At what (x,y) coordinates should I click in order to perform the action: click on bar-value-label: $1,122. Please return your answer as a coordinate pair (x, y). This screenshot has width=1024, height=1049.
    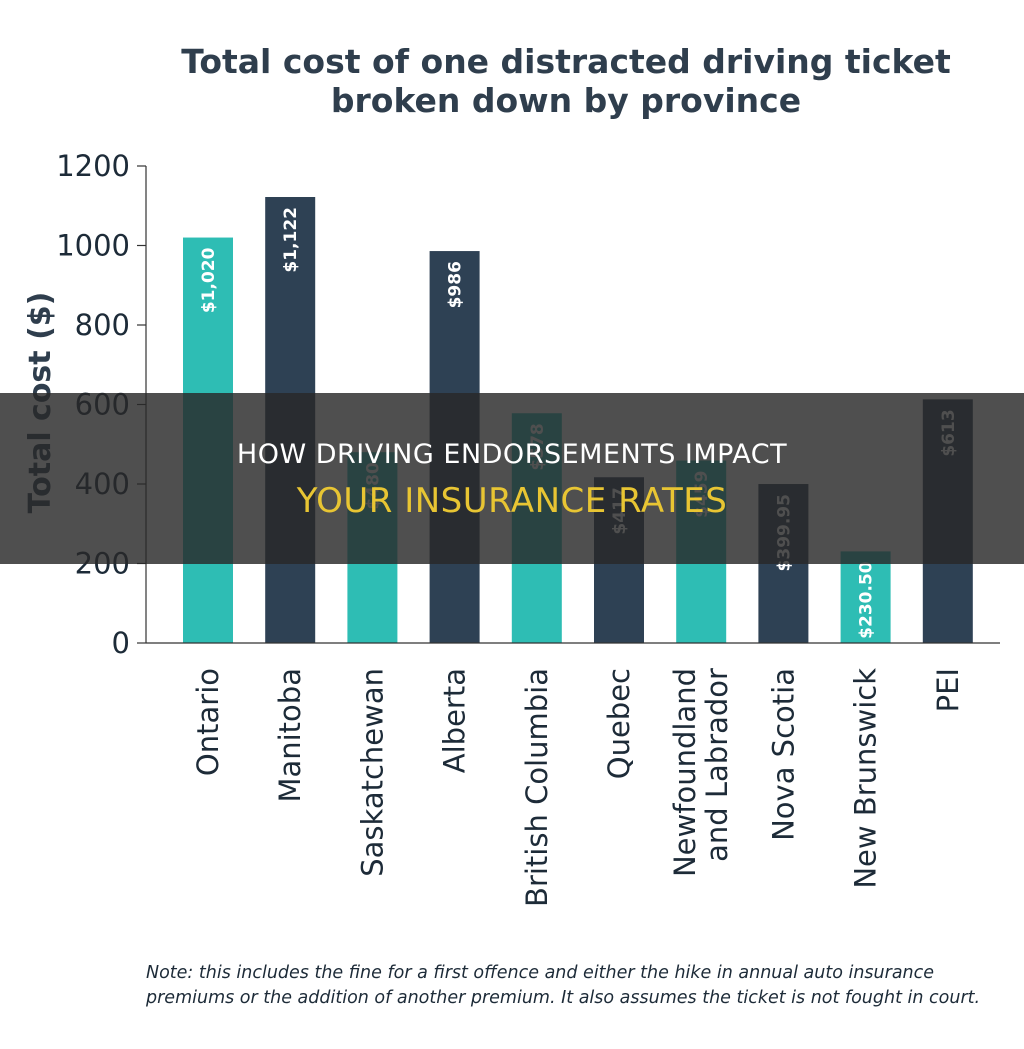
    Looking at the image, I should click on (291, 240).